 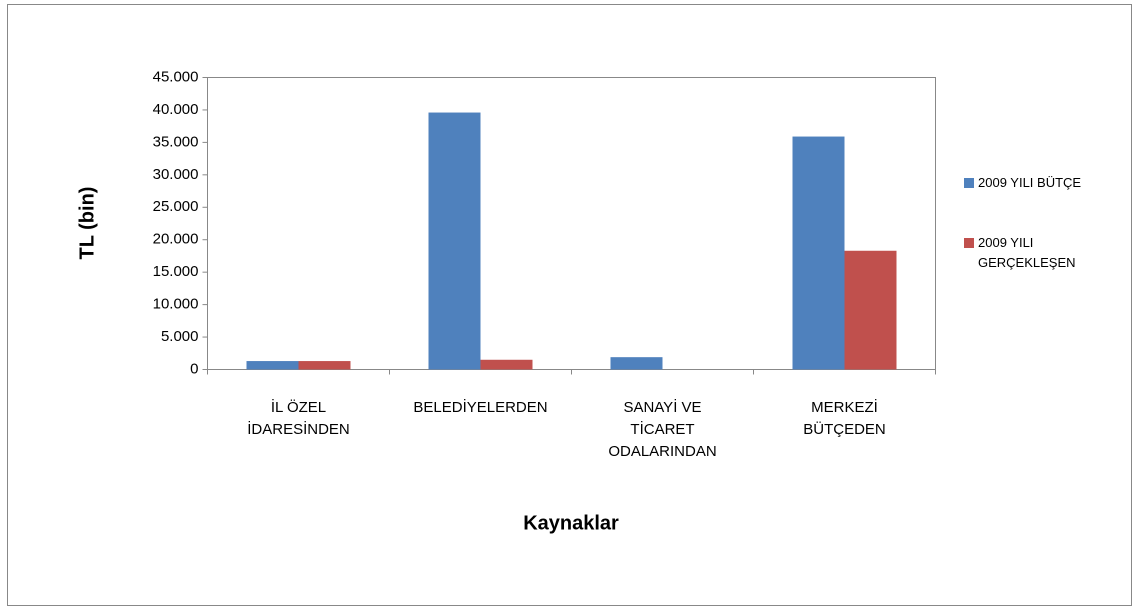 I want to click on y-tick-label: 10.000, so click(x=176, y=304).